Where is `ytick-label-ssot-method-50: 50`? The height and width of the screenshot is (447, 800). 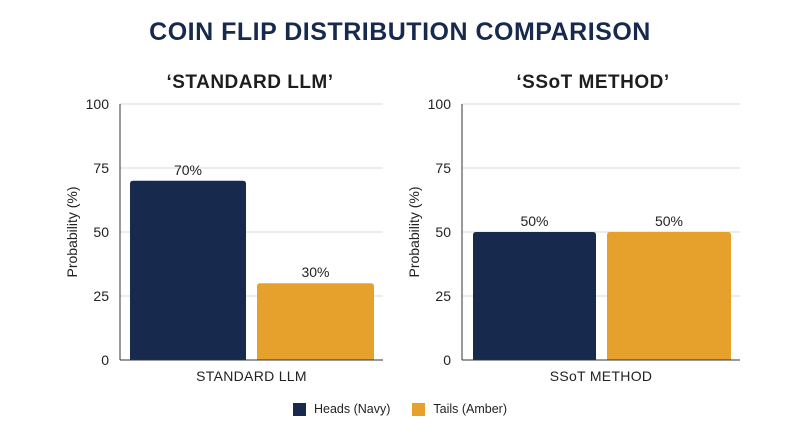 ytick-label-ssot-method-50: 50 is located at coordinates (443, 232).